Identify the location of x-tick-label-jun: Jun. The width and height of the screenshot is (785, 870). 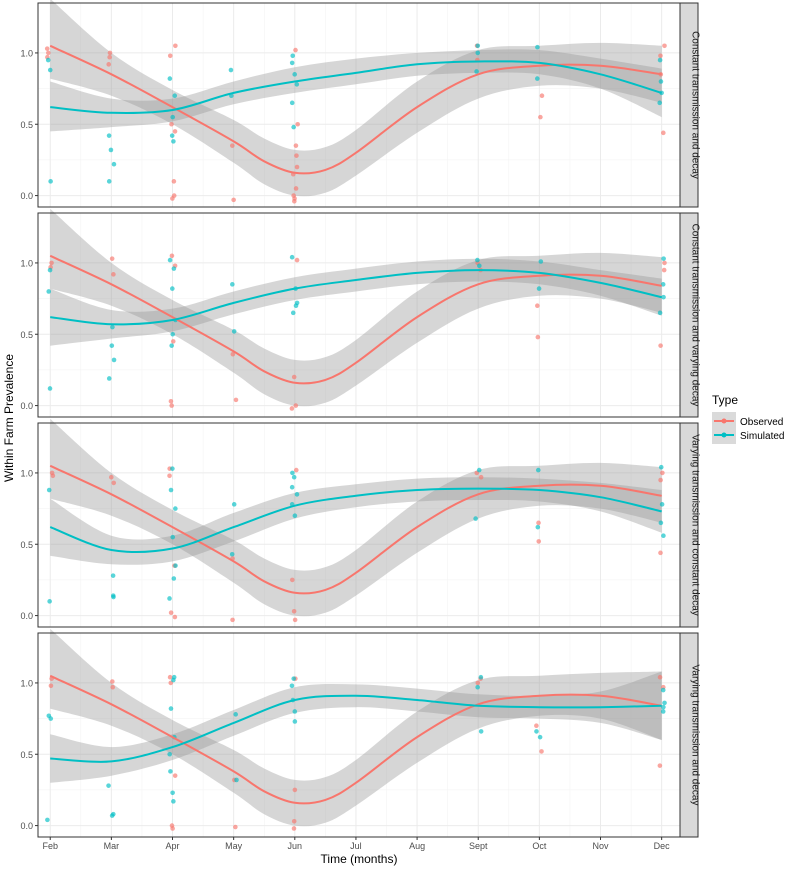
(295, 846).